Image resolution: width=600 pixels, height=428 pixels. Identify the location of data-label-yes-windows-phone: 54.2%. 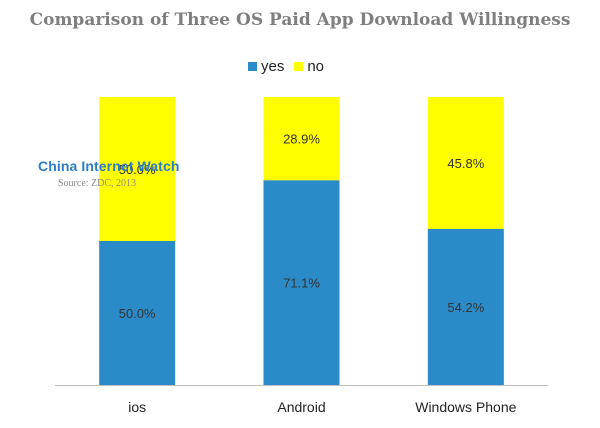
(465, 307).